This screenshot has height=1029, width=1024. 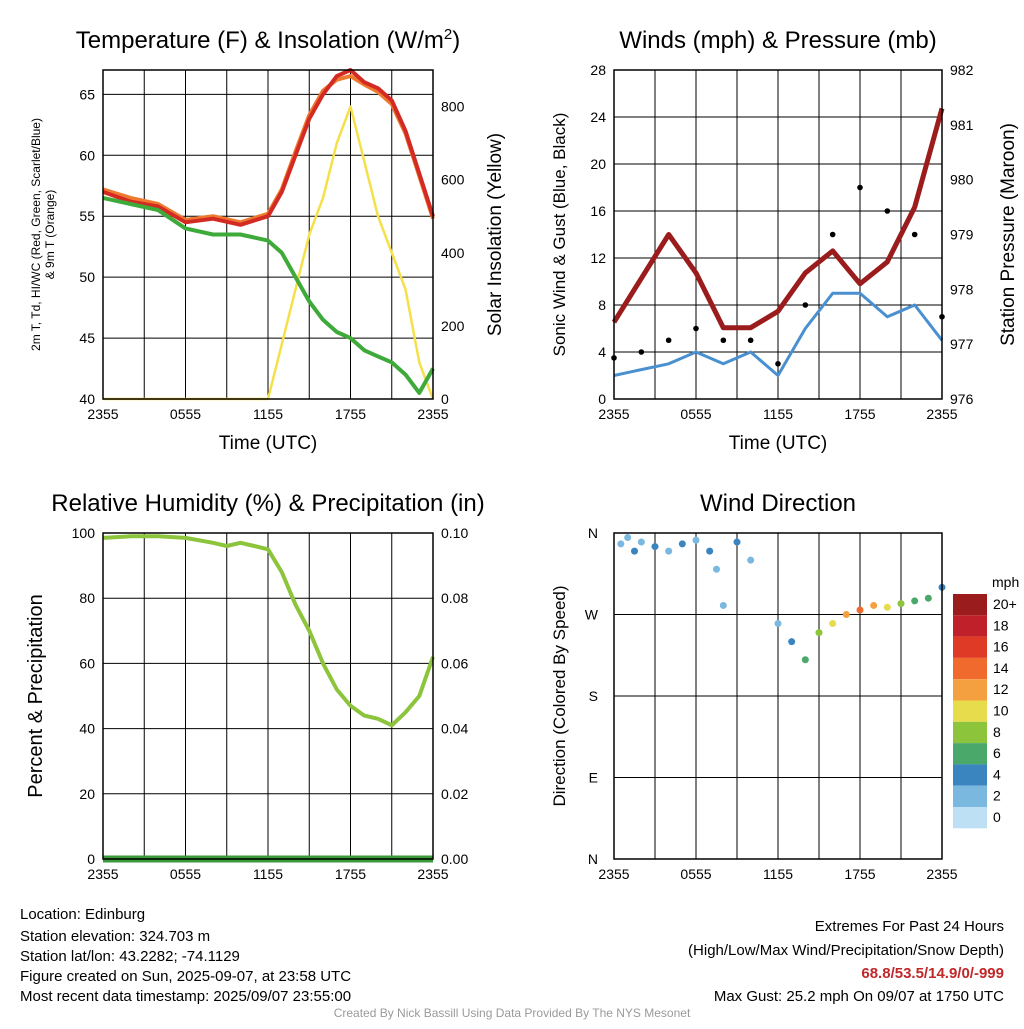 I want to click on location-text: Location: Edinburg, so click(x=83, y=914).